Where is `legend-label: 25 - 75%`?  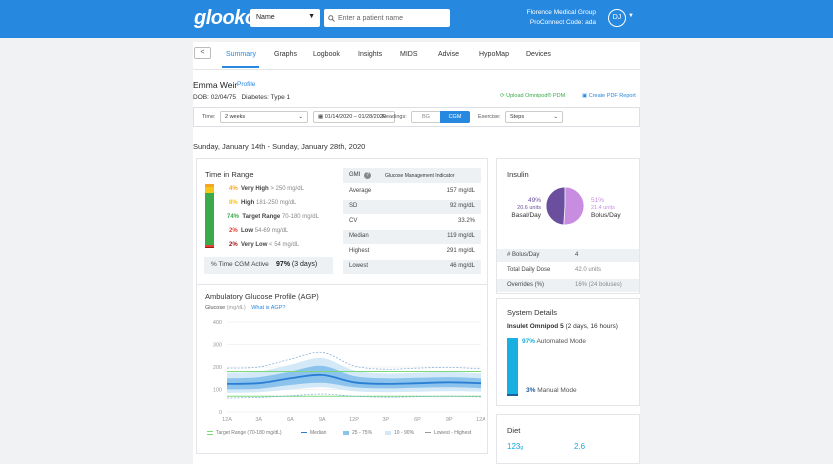
legend-label: 25 - 75% is located at coordinates (362, 433).